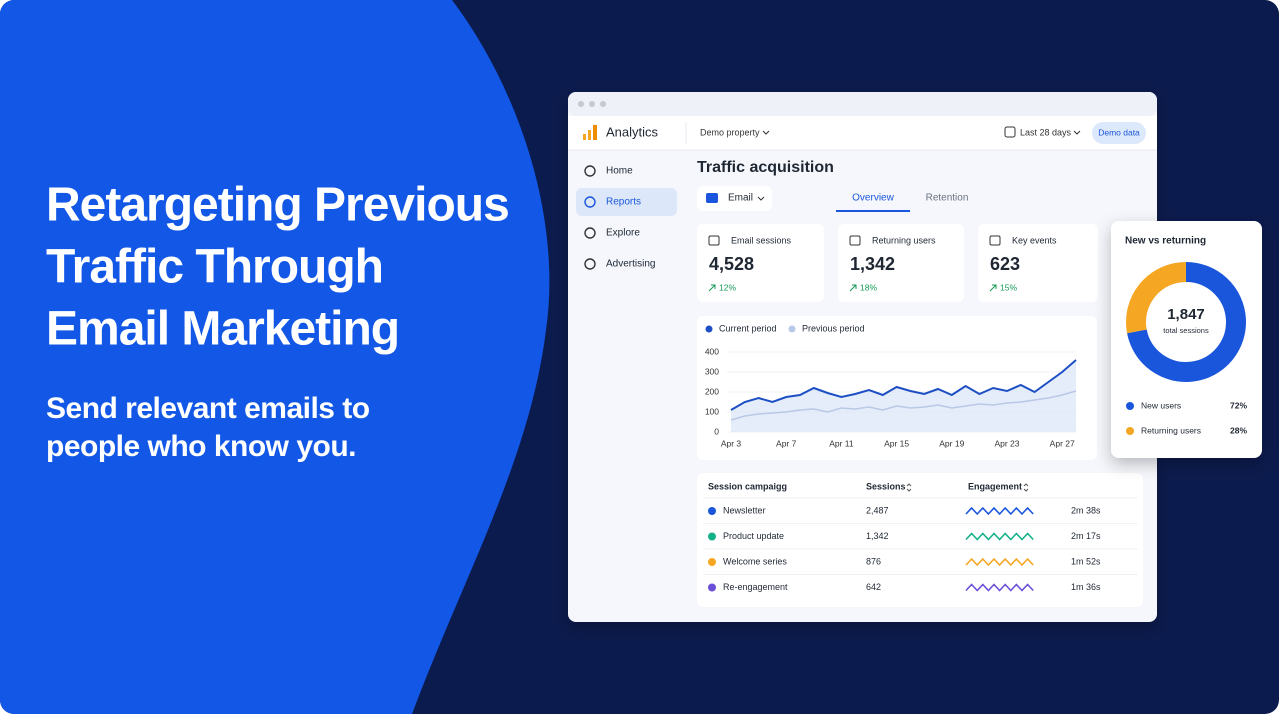  I want to click on headline-line: Traffic Through, so click(214, 267).